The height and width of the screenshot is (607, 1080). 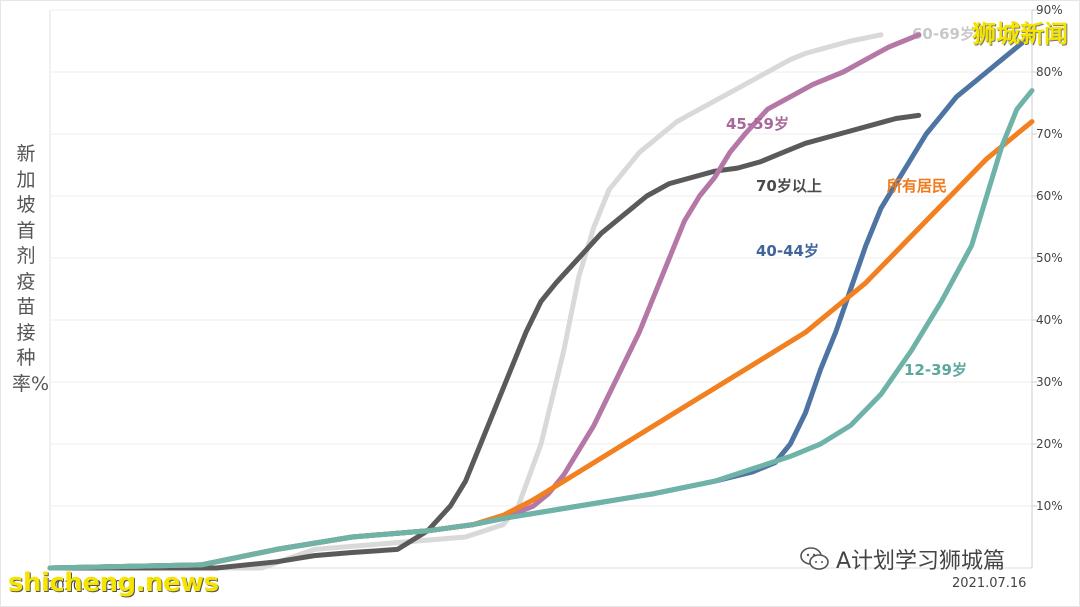 I want to click on watermark-wechat: A计划学习狮城篇, so click(x=902, y=559).